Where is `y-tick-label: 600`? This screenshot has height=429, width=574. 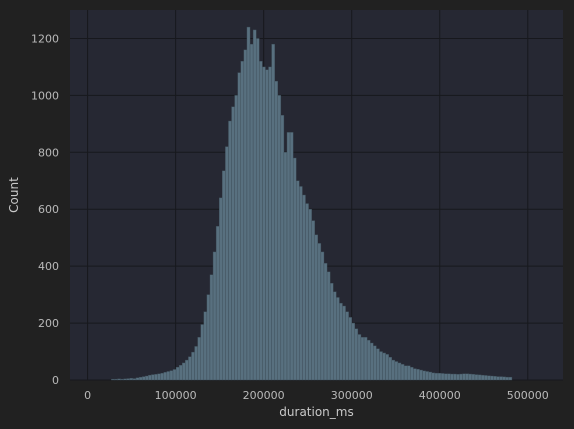
y-tick-label: 600 is located at coordinates (48, 209).